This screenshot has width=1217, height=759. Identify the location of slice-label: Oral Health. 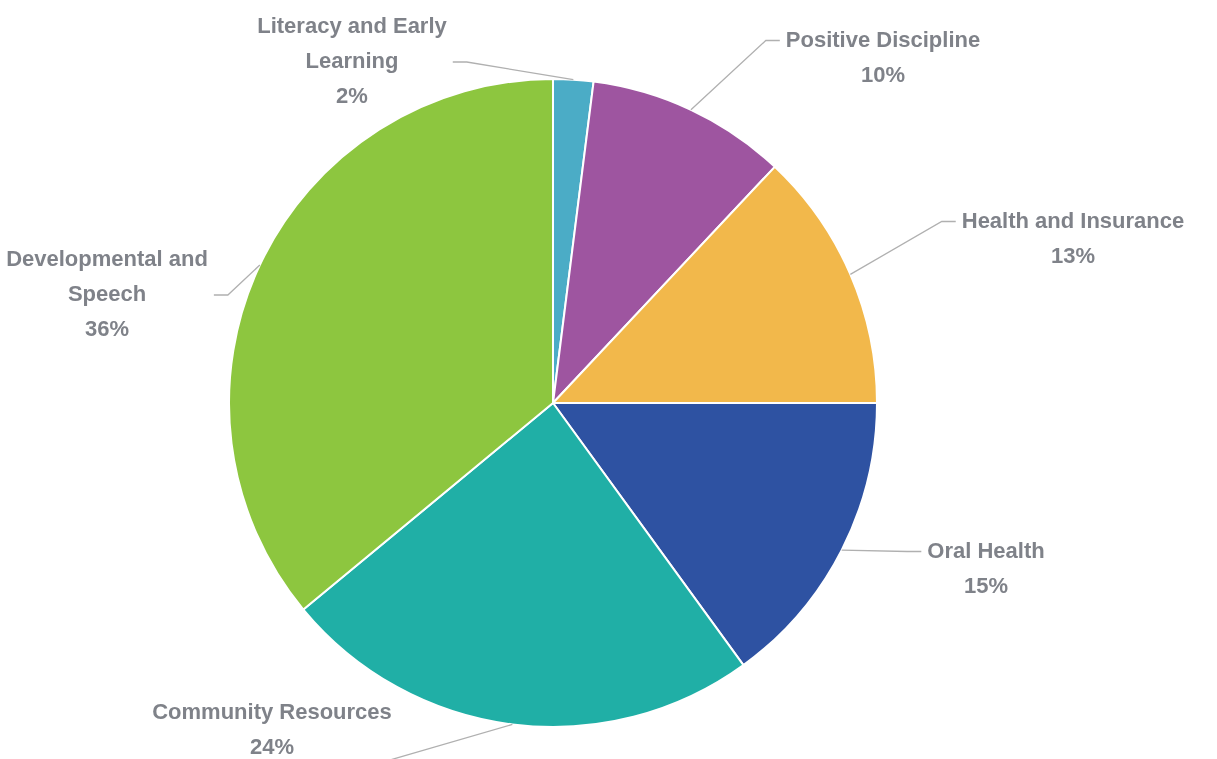
(986, 550).